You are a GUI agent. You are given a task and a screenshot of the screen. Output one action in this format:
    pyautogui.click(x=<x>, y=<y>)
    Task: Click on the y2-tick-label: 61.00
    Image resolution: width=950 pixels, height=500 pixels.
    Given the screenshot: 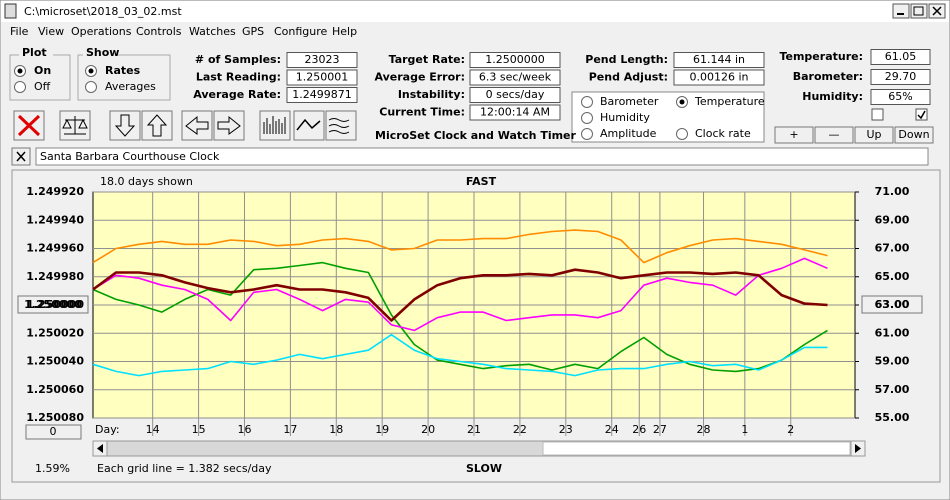 What is the action you would take?
    pyautogui.click(x=892, y=332)
    